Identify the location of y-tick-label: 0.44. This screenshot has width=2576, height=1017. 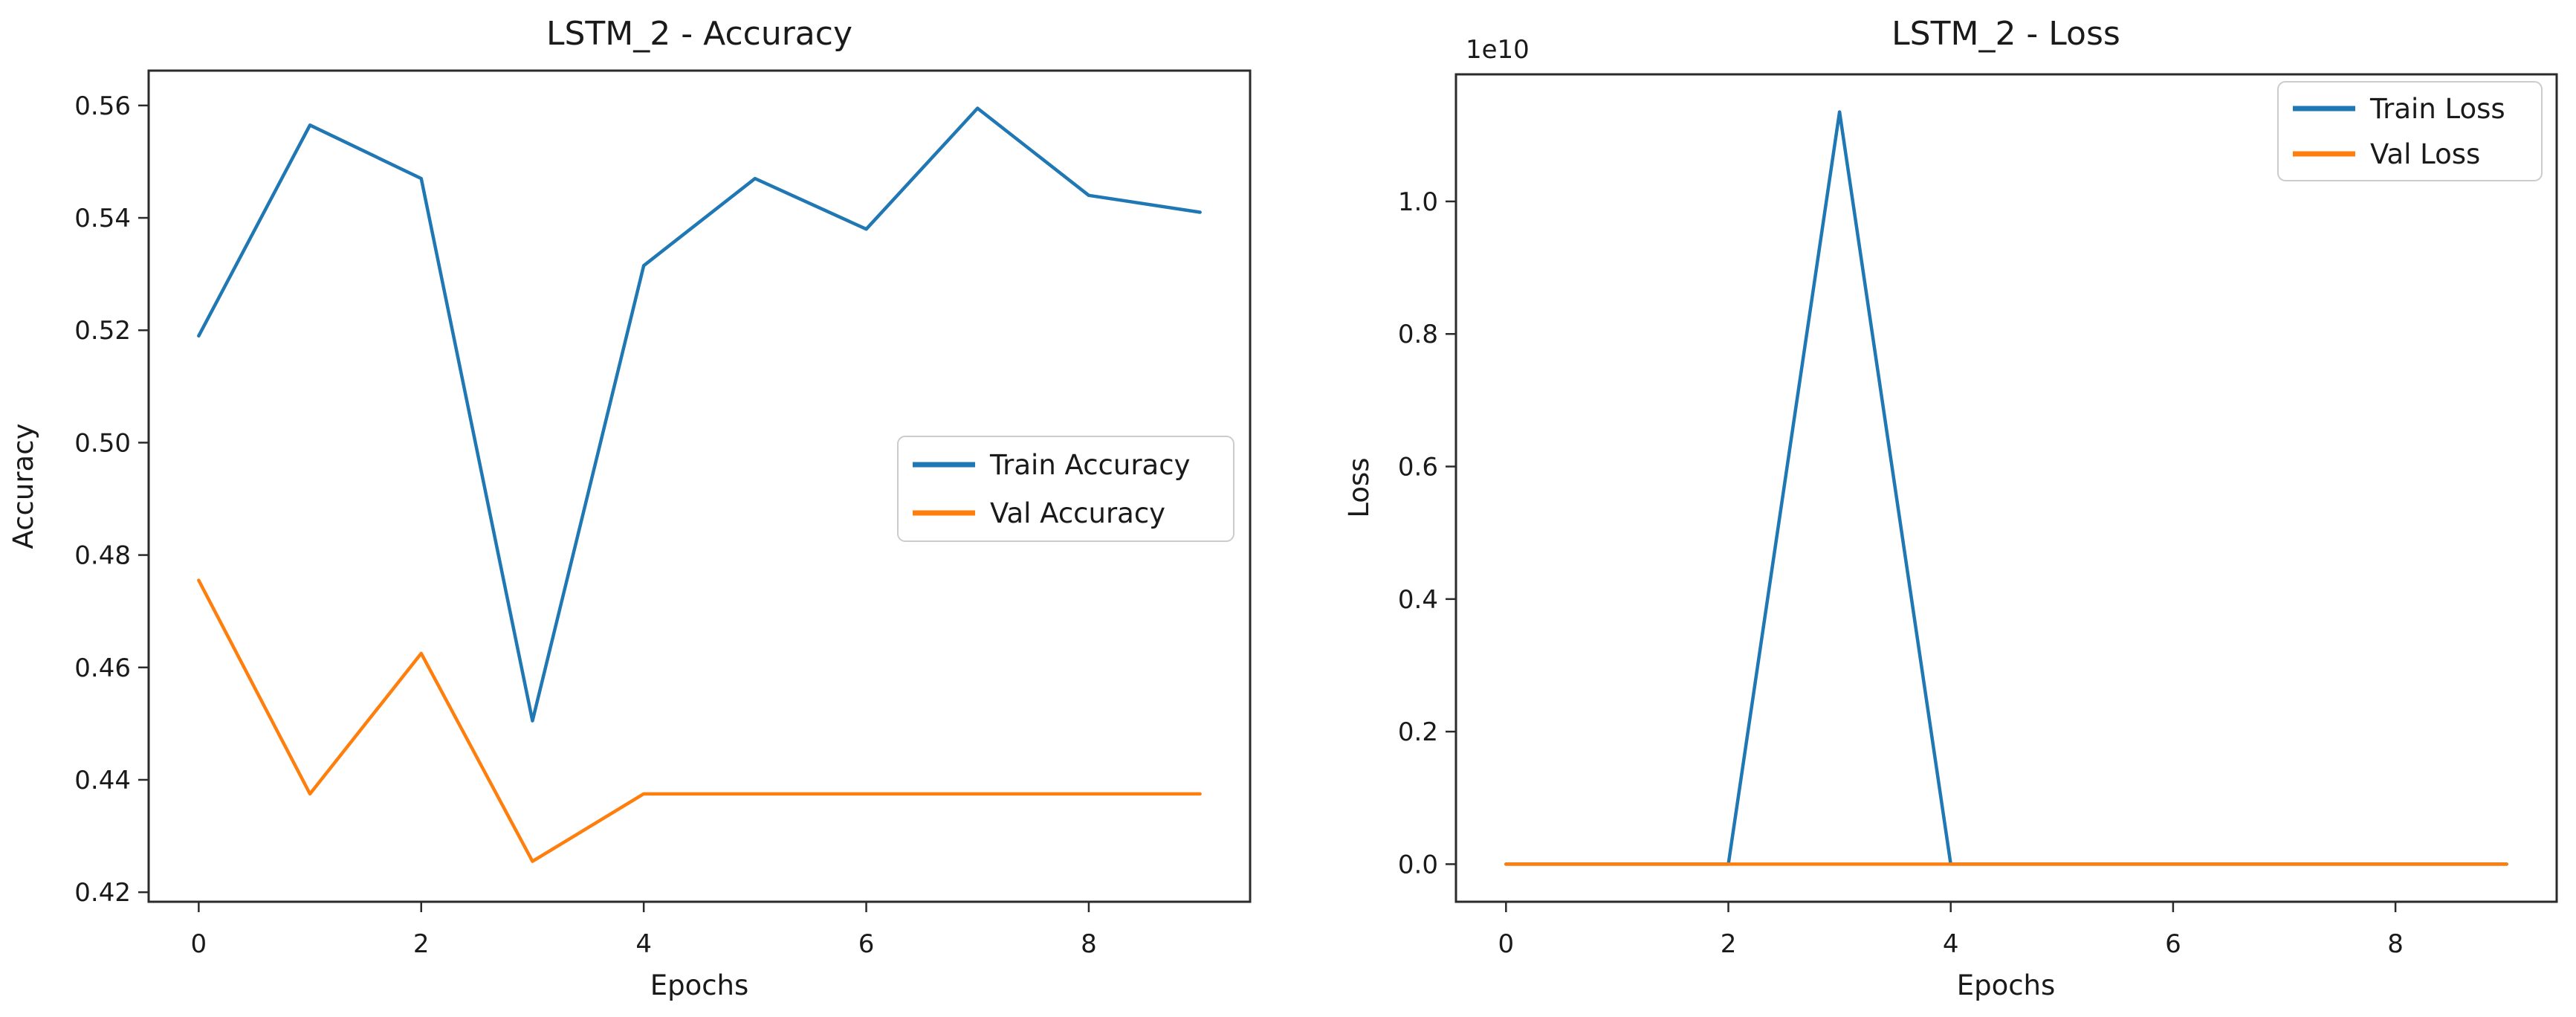
(103, 780).